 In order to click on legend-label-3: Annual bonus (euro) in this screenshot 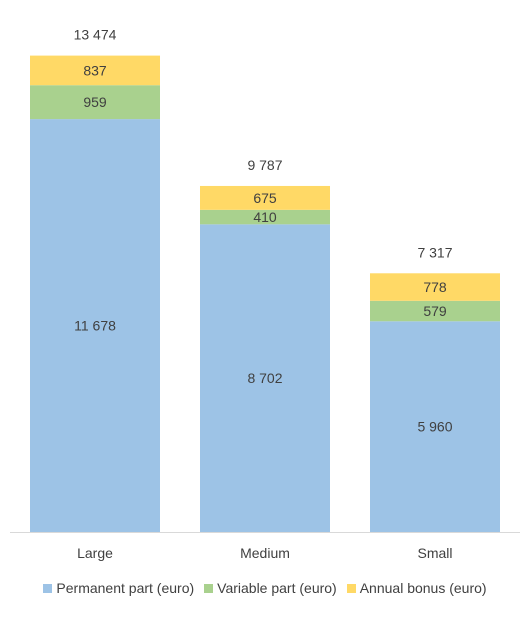, I will do `click(423, 588)`.